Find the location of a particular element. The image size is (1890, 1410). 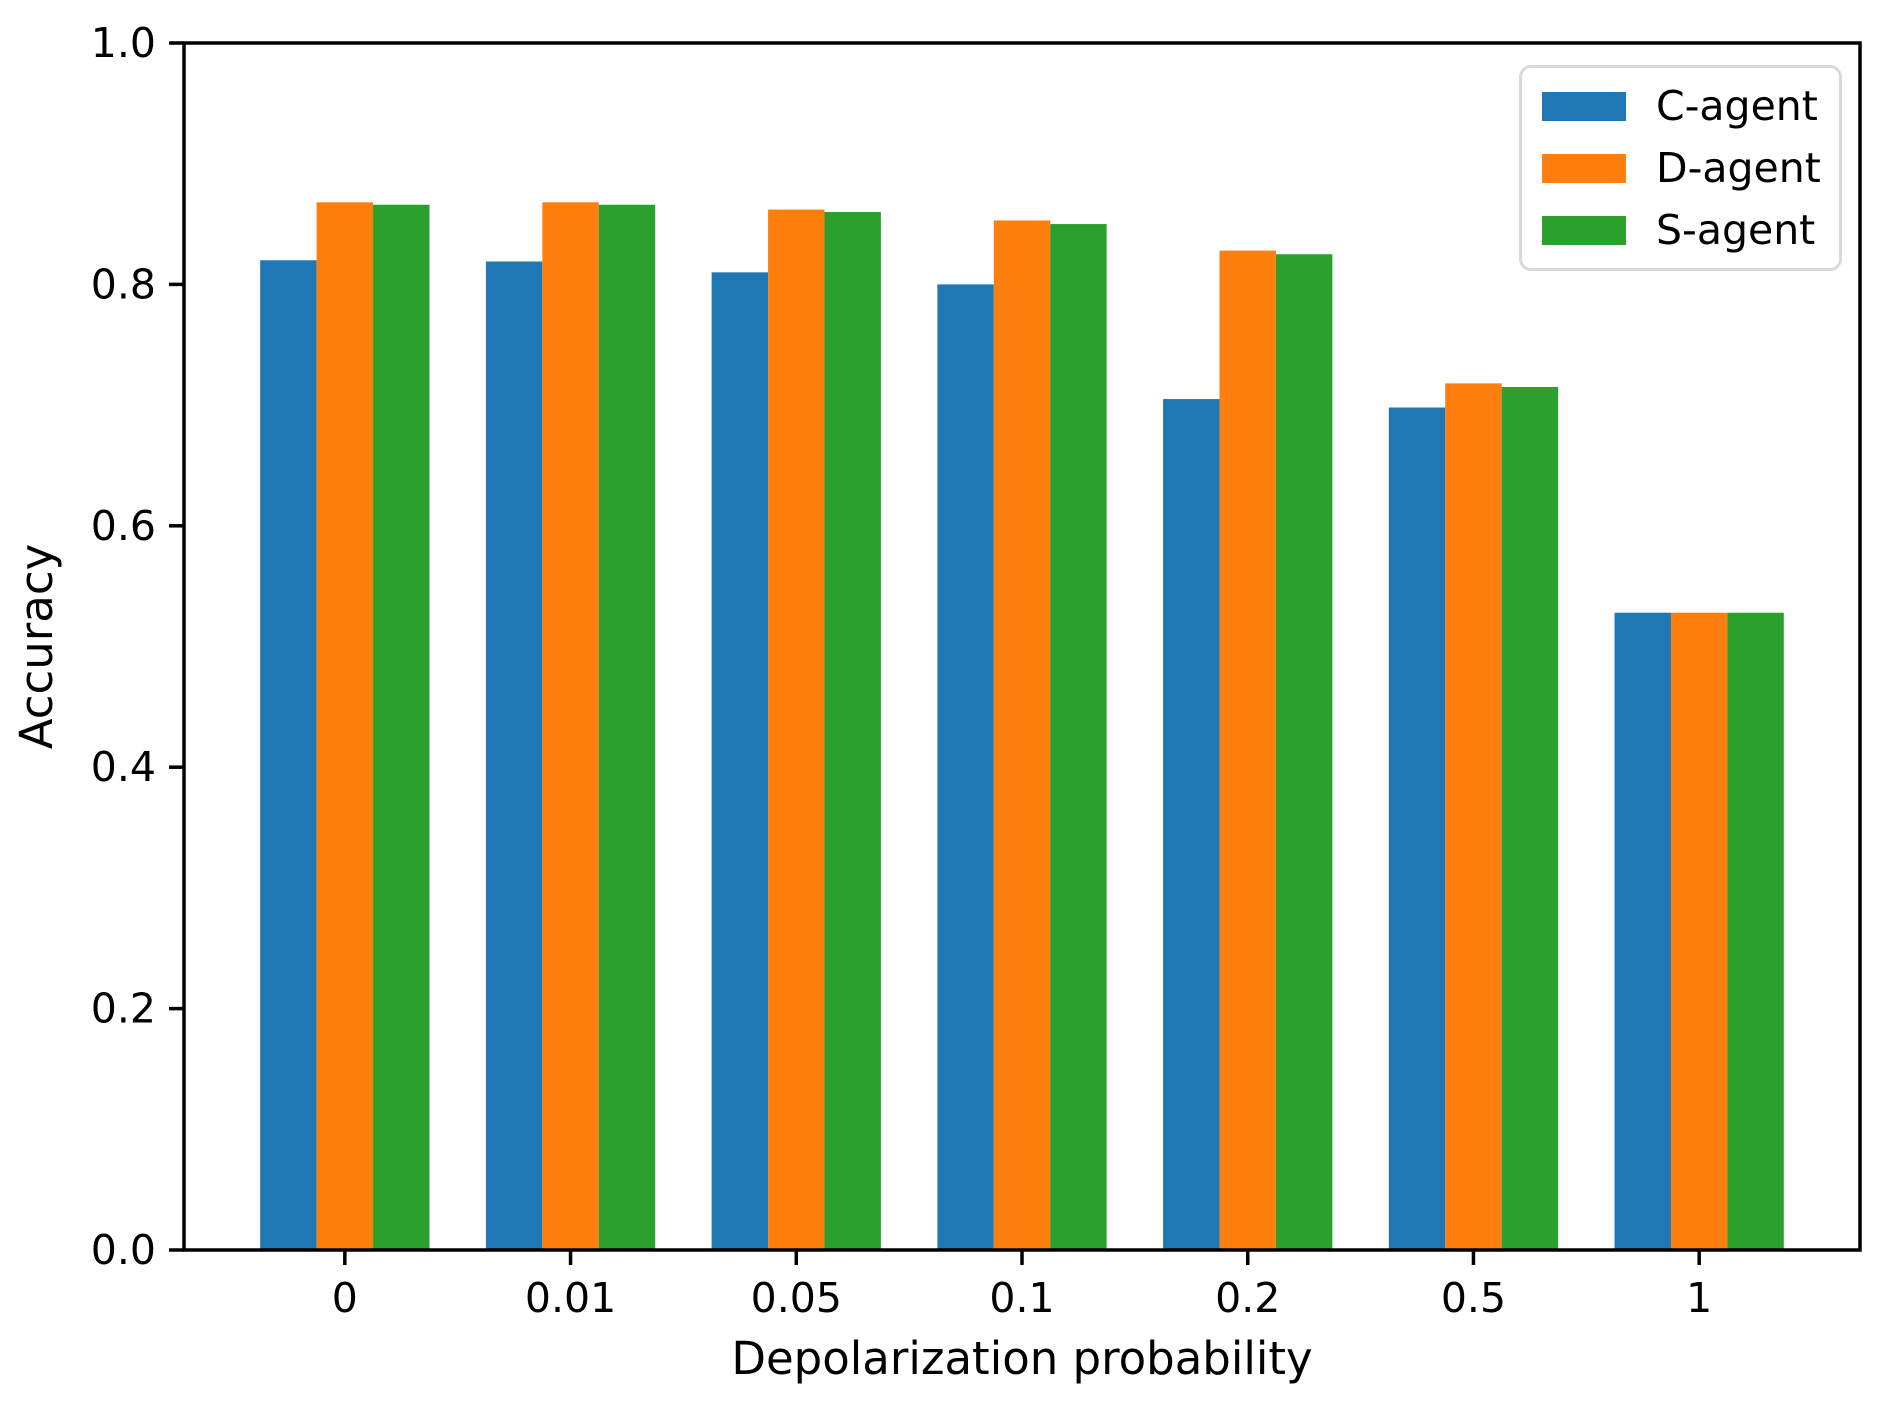

legend-label-c-agent: C-agent is located at coordinates (1737, 105).